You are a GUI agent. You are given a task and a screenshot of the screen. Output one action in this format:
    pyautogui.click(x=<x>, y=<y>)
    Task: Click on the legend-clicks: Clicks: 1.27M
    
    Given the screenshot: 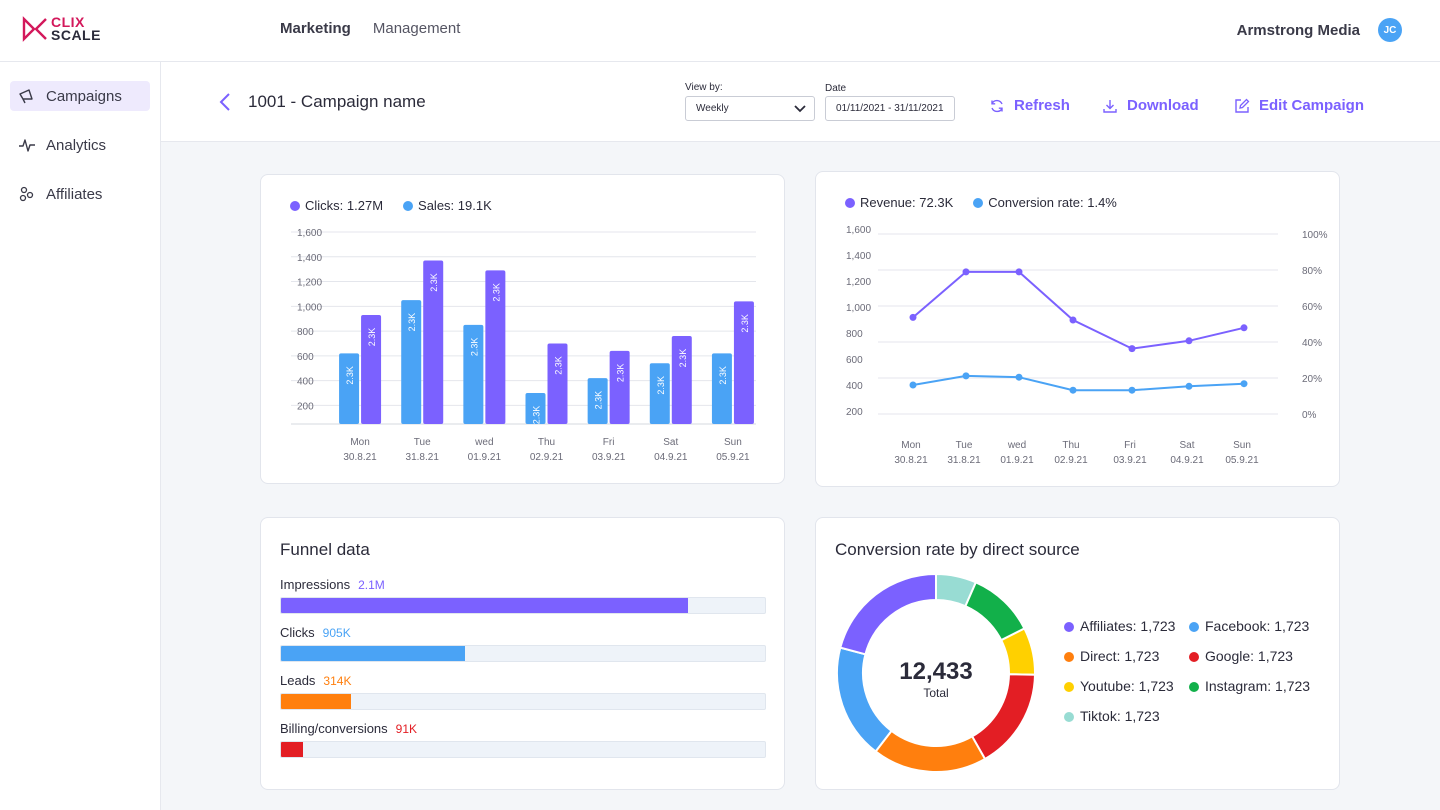 What is the action you would take?
    pyautogui.click(x=336, y=205)
    